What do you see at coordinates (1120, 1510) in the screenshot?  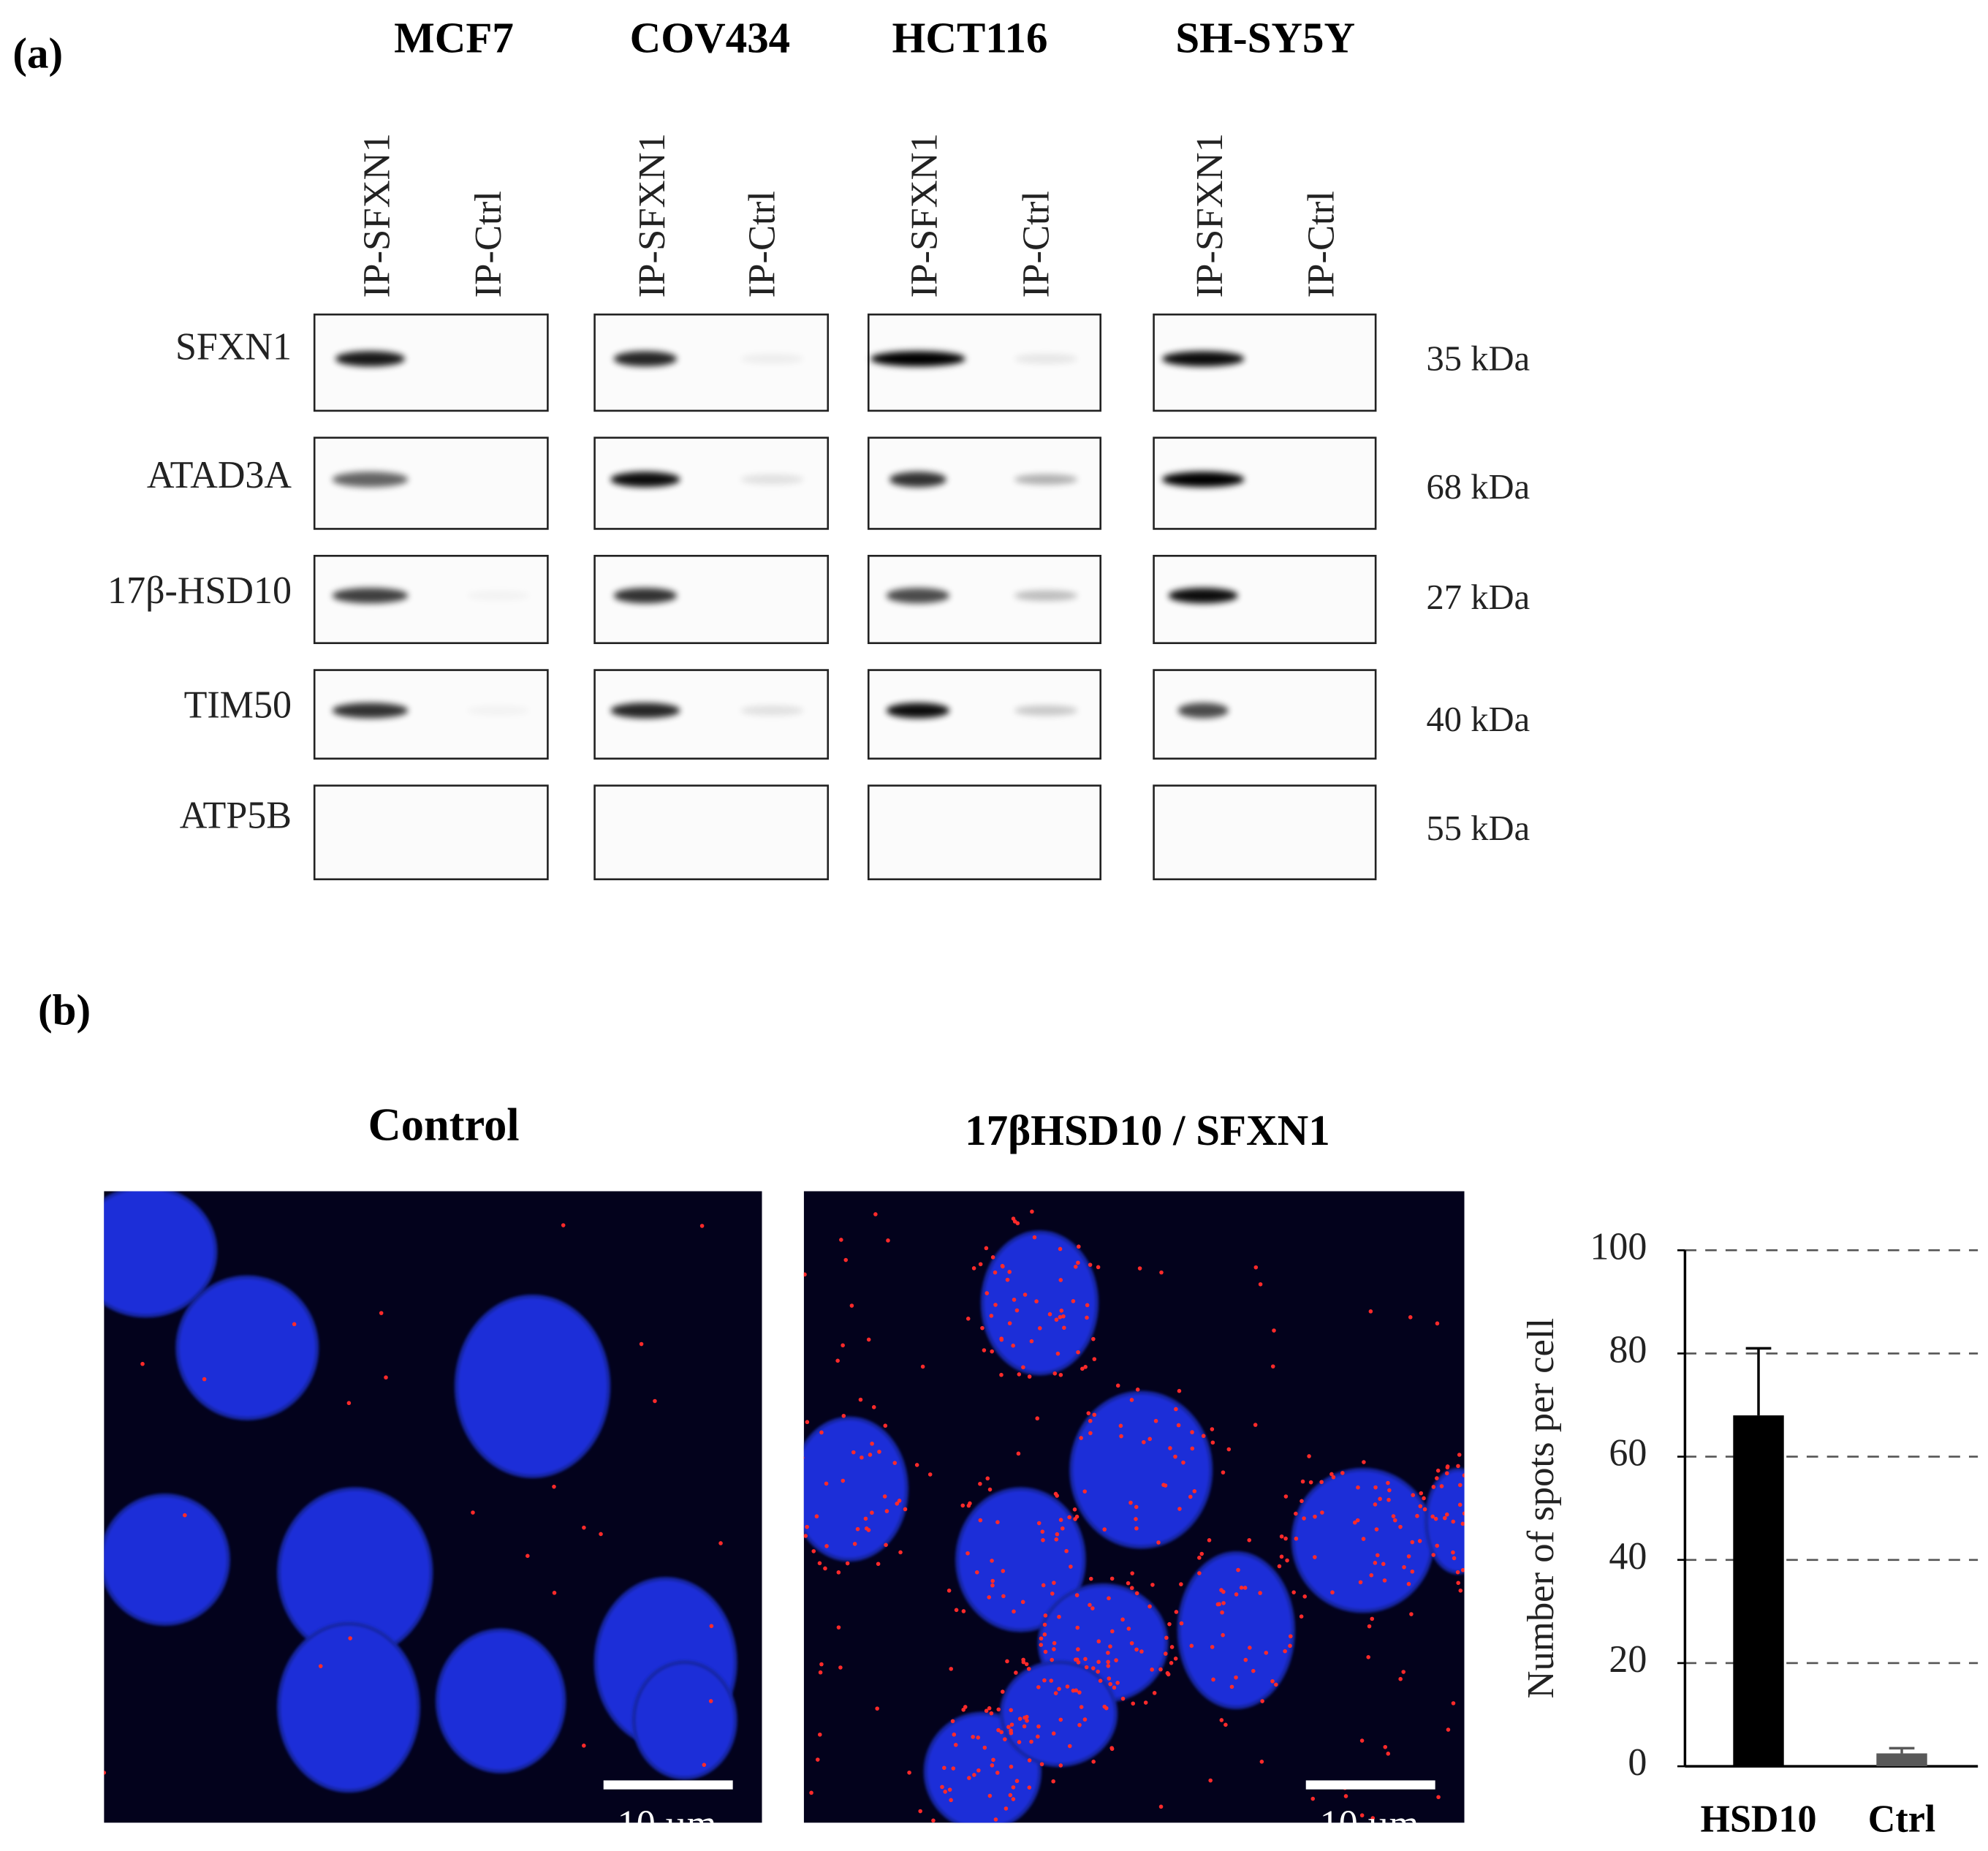 I see `micrograph` at bounding box center [1120, 1510].